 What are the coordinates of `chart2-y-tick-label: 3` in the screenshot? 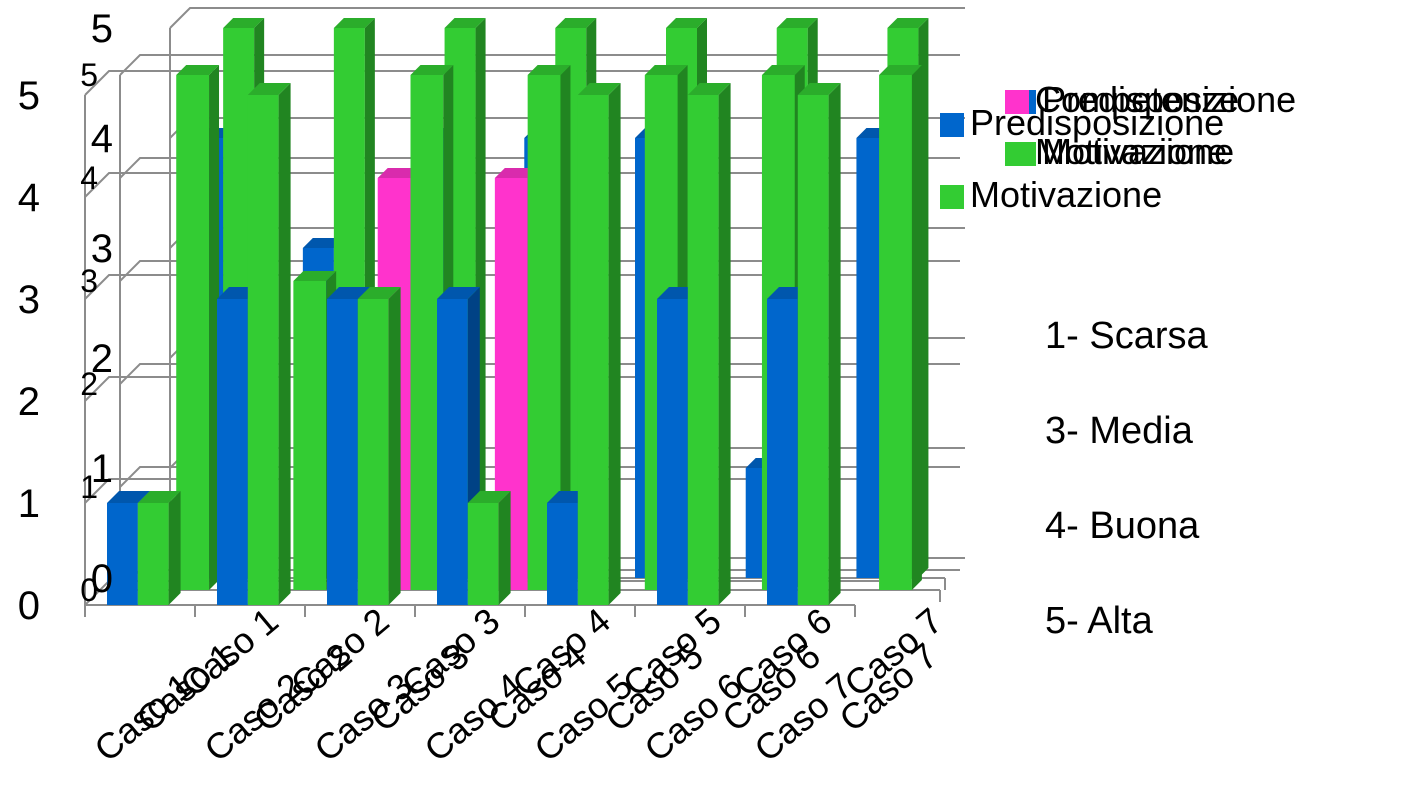 It's located at (89, 281).